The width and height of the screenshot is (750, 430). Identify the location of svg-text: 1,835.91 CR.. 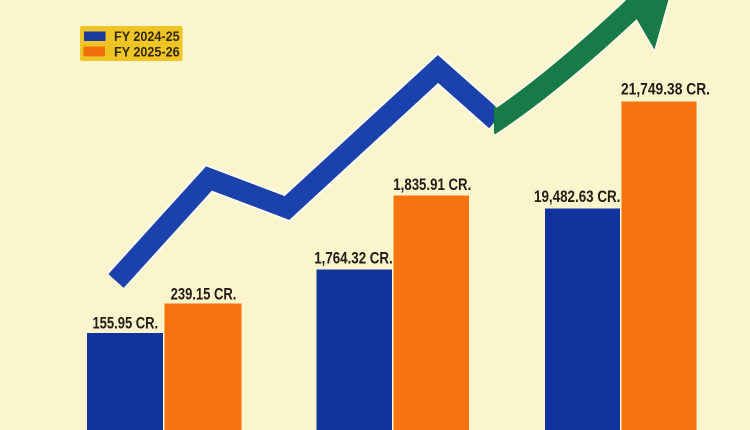
(432, 184).